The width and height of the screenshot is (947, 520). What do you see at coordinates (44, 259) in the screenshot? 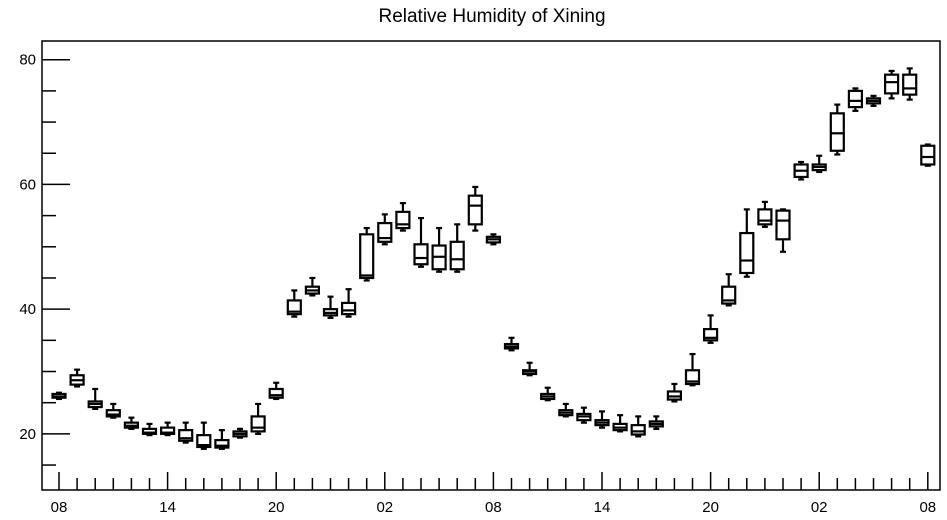
I see `y-axis: 20 40 60 80` at bounding box center [44, 259].